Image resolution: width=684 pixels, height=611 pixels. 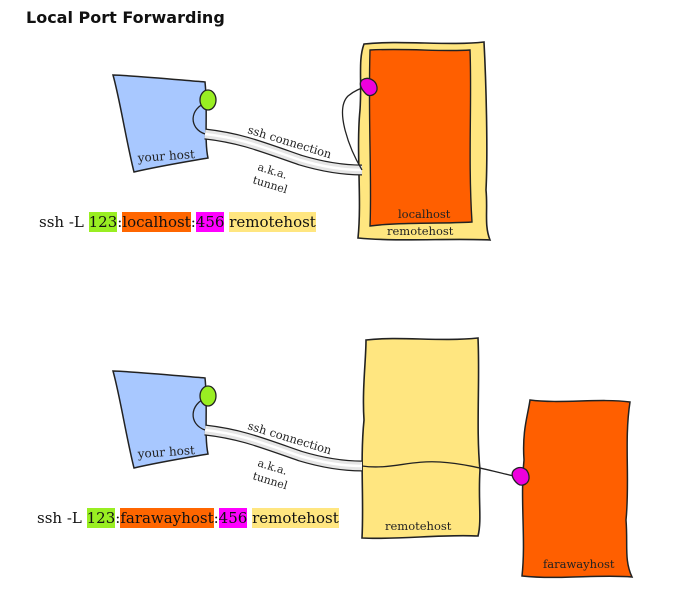 I want to click on remotehost-box, so click(x=421, y=438).